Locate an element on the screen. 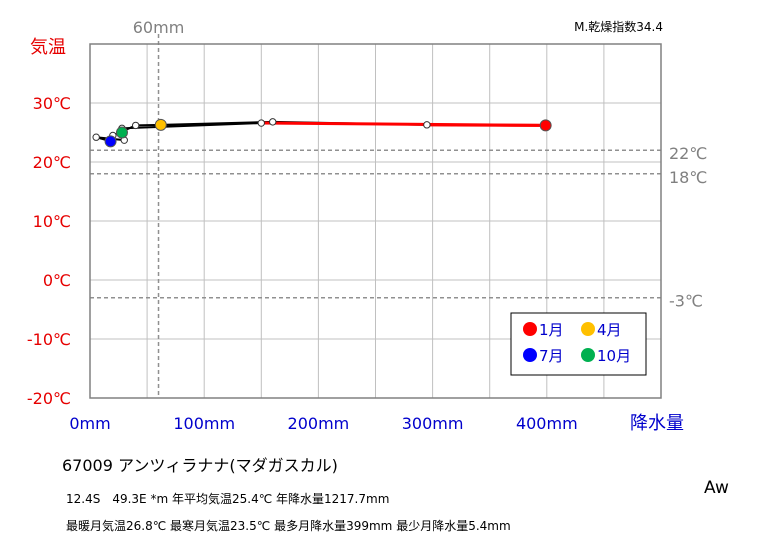 Image resolution: width=763 pixels, height=545 pixels. x-axis-title: 降水量 is located at coordinates (657, 423).